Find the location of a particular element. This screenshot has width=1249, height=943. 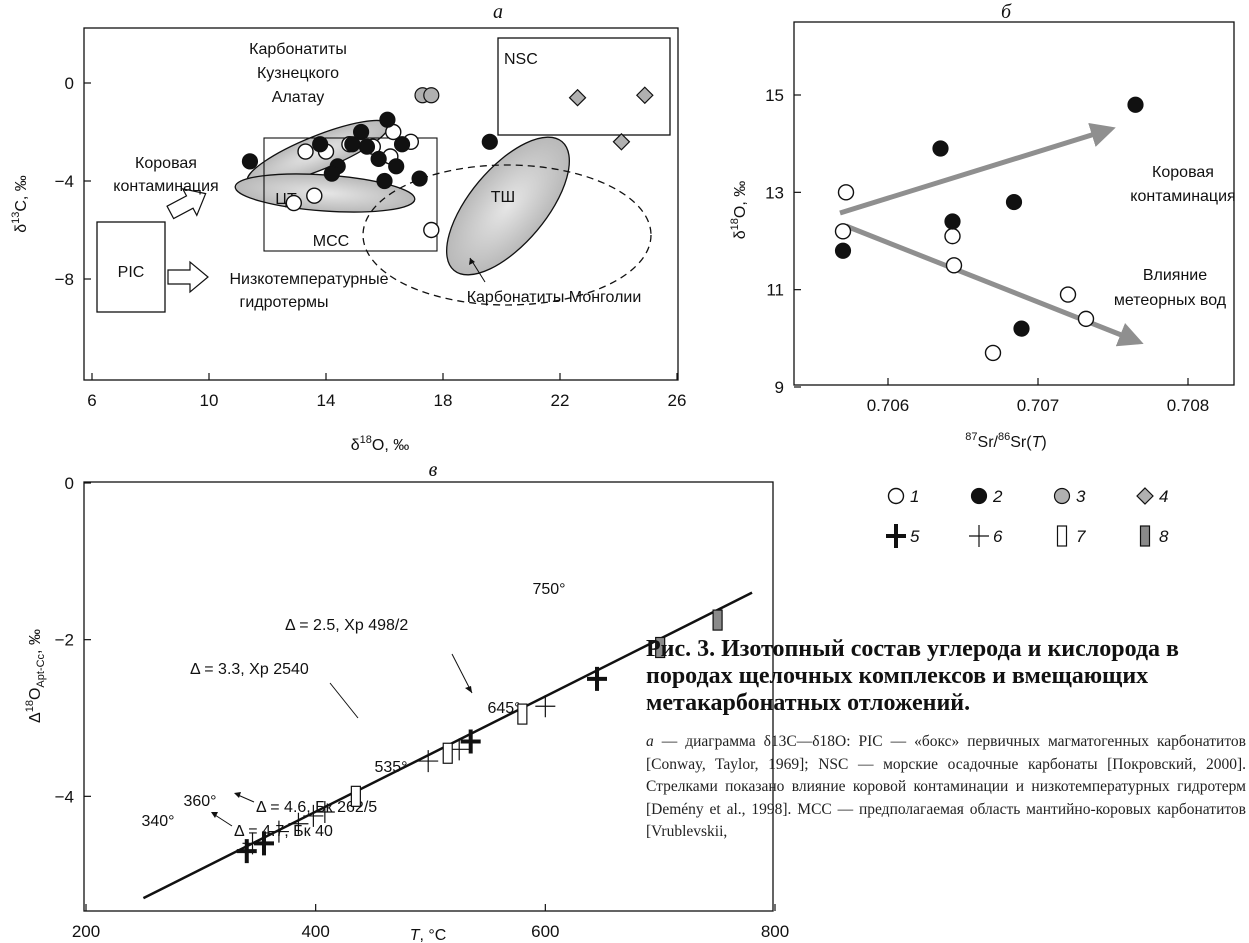

a2-leader is located at coordinates (344, 700).